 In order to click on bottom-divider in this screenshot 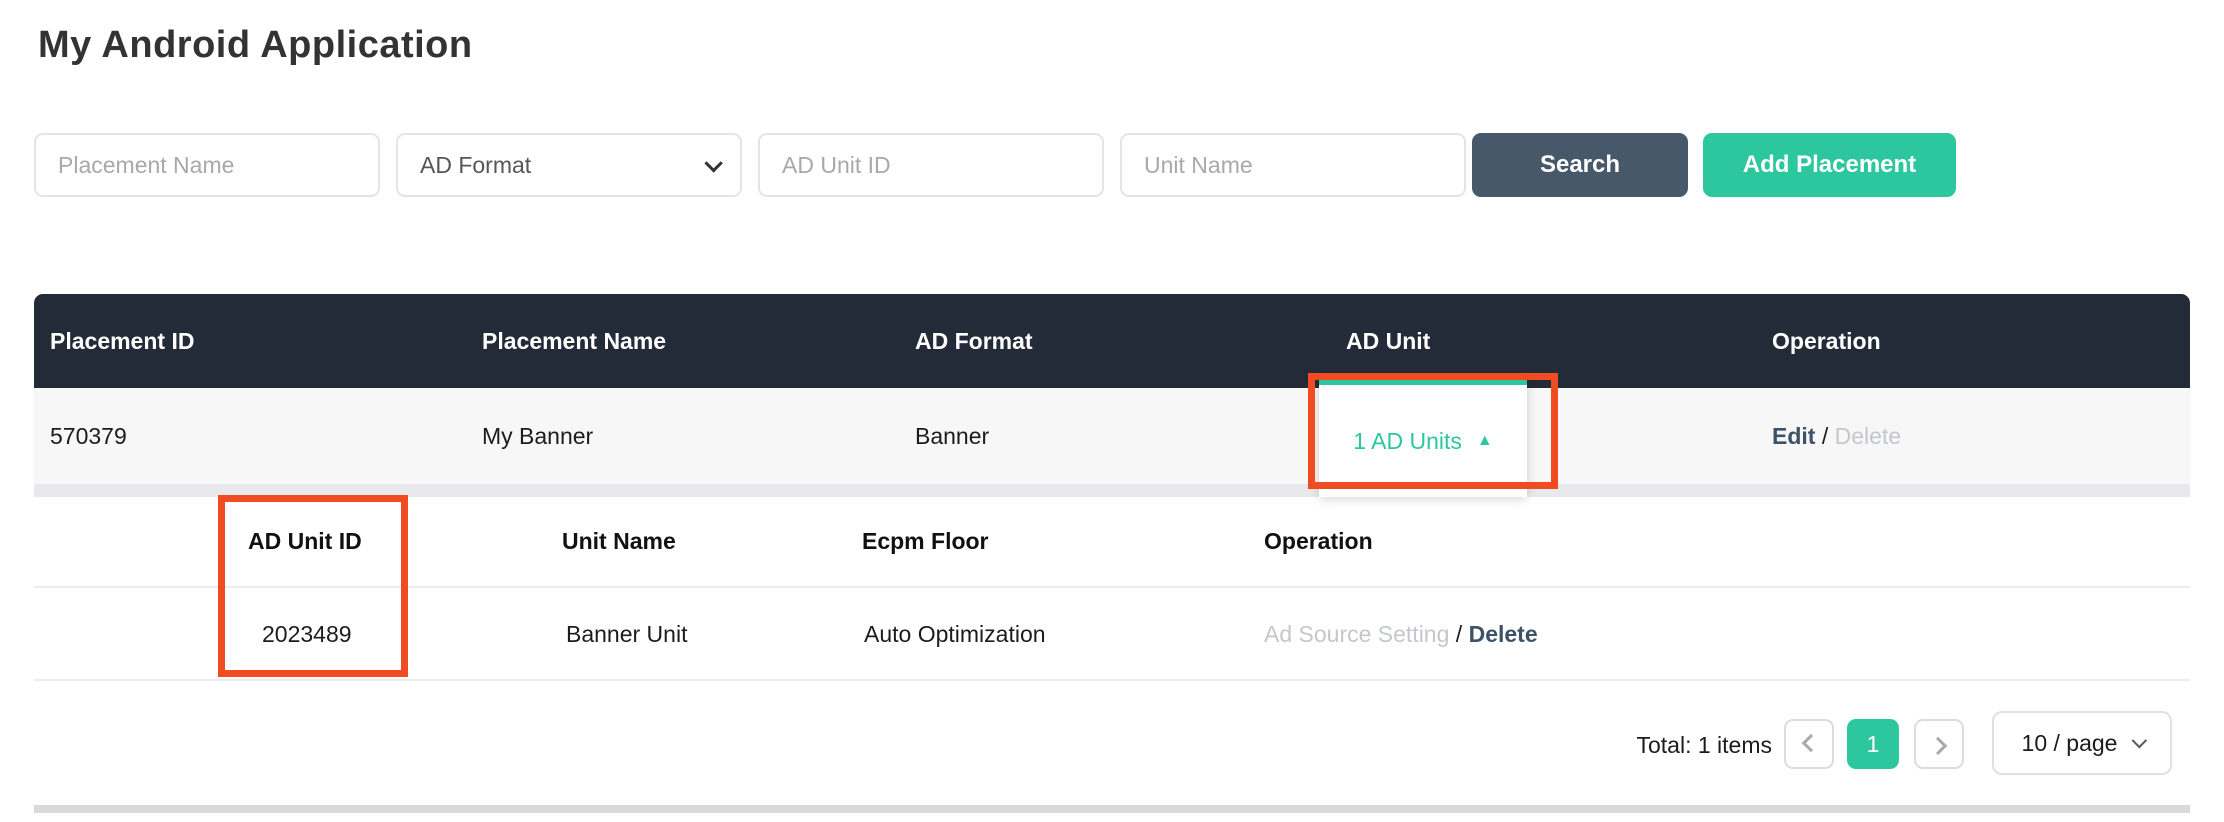, I will do `click(1112, 809)`.